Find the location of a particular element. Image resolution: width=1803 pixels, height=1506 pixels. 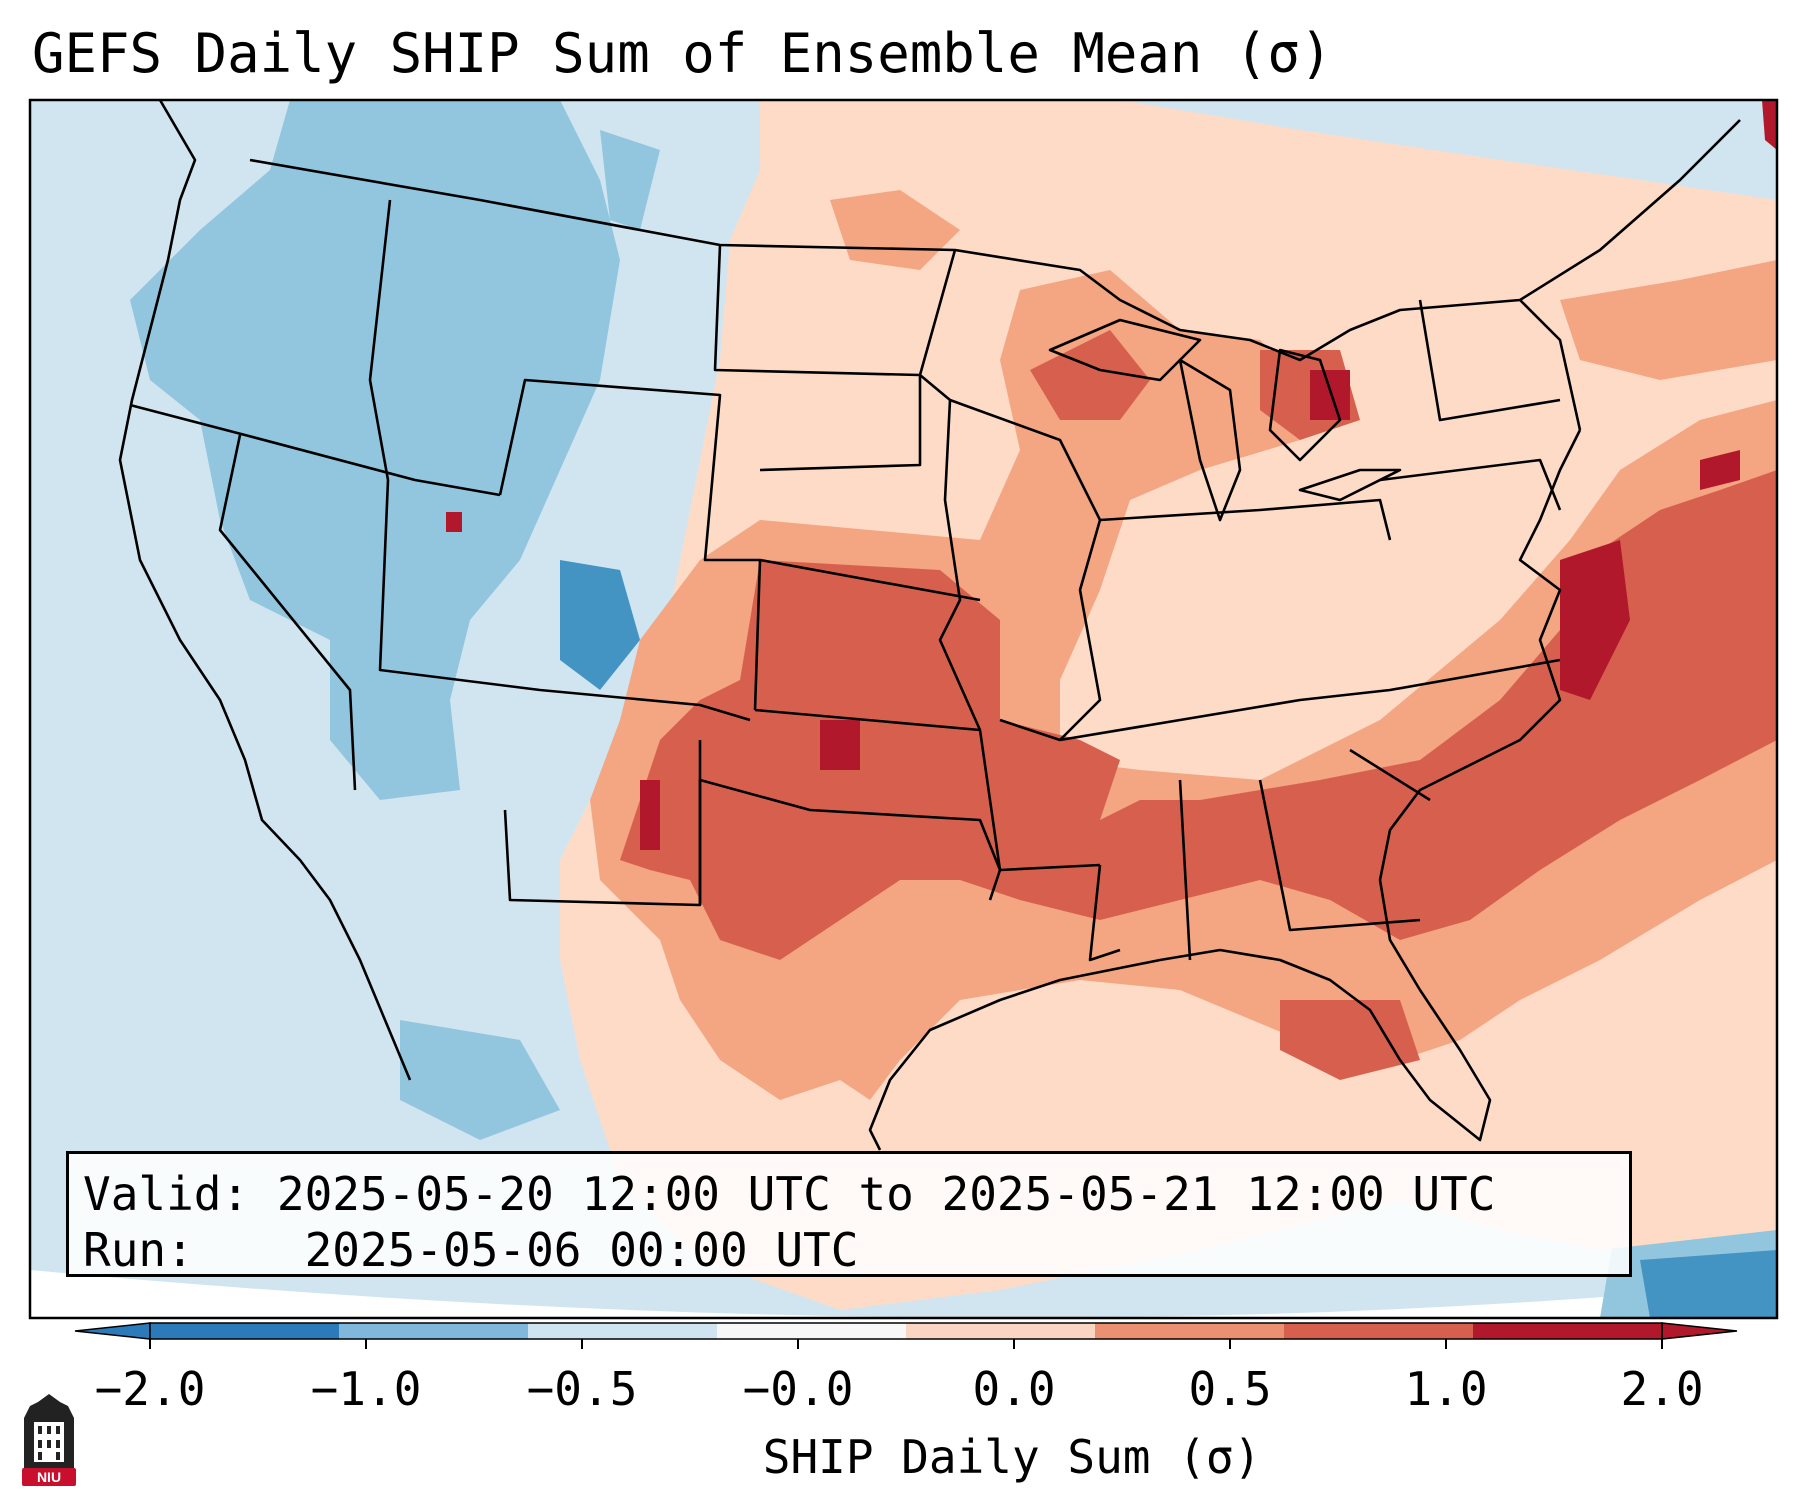

colorbar-tick-label: 0.5 is located at coordinates (1230, 1389).